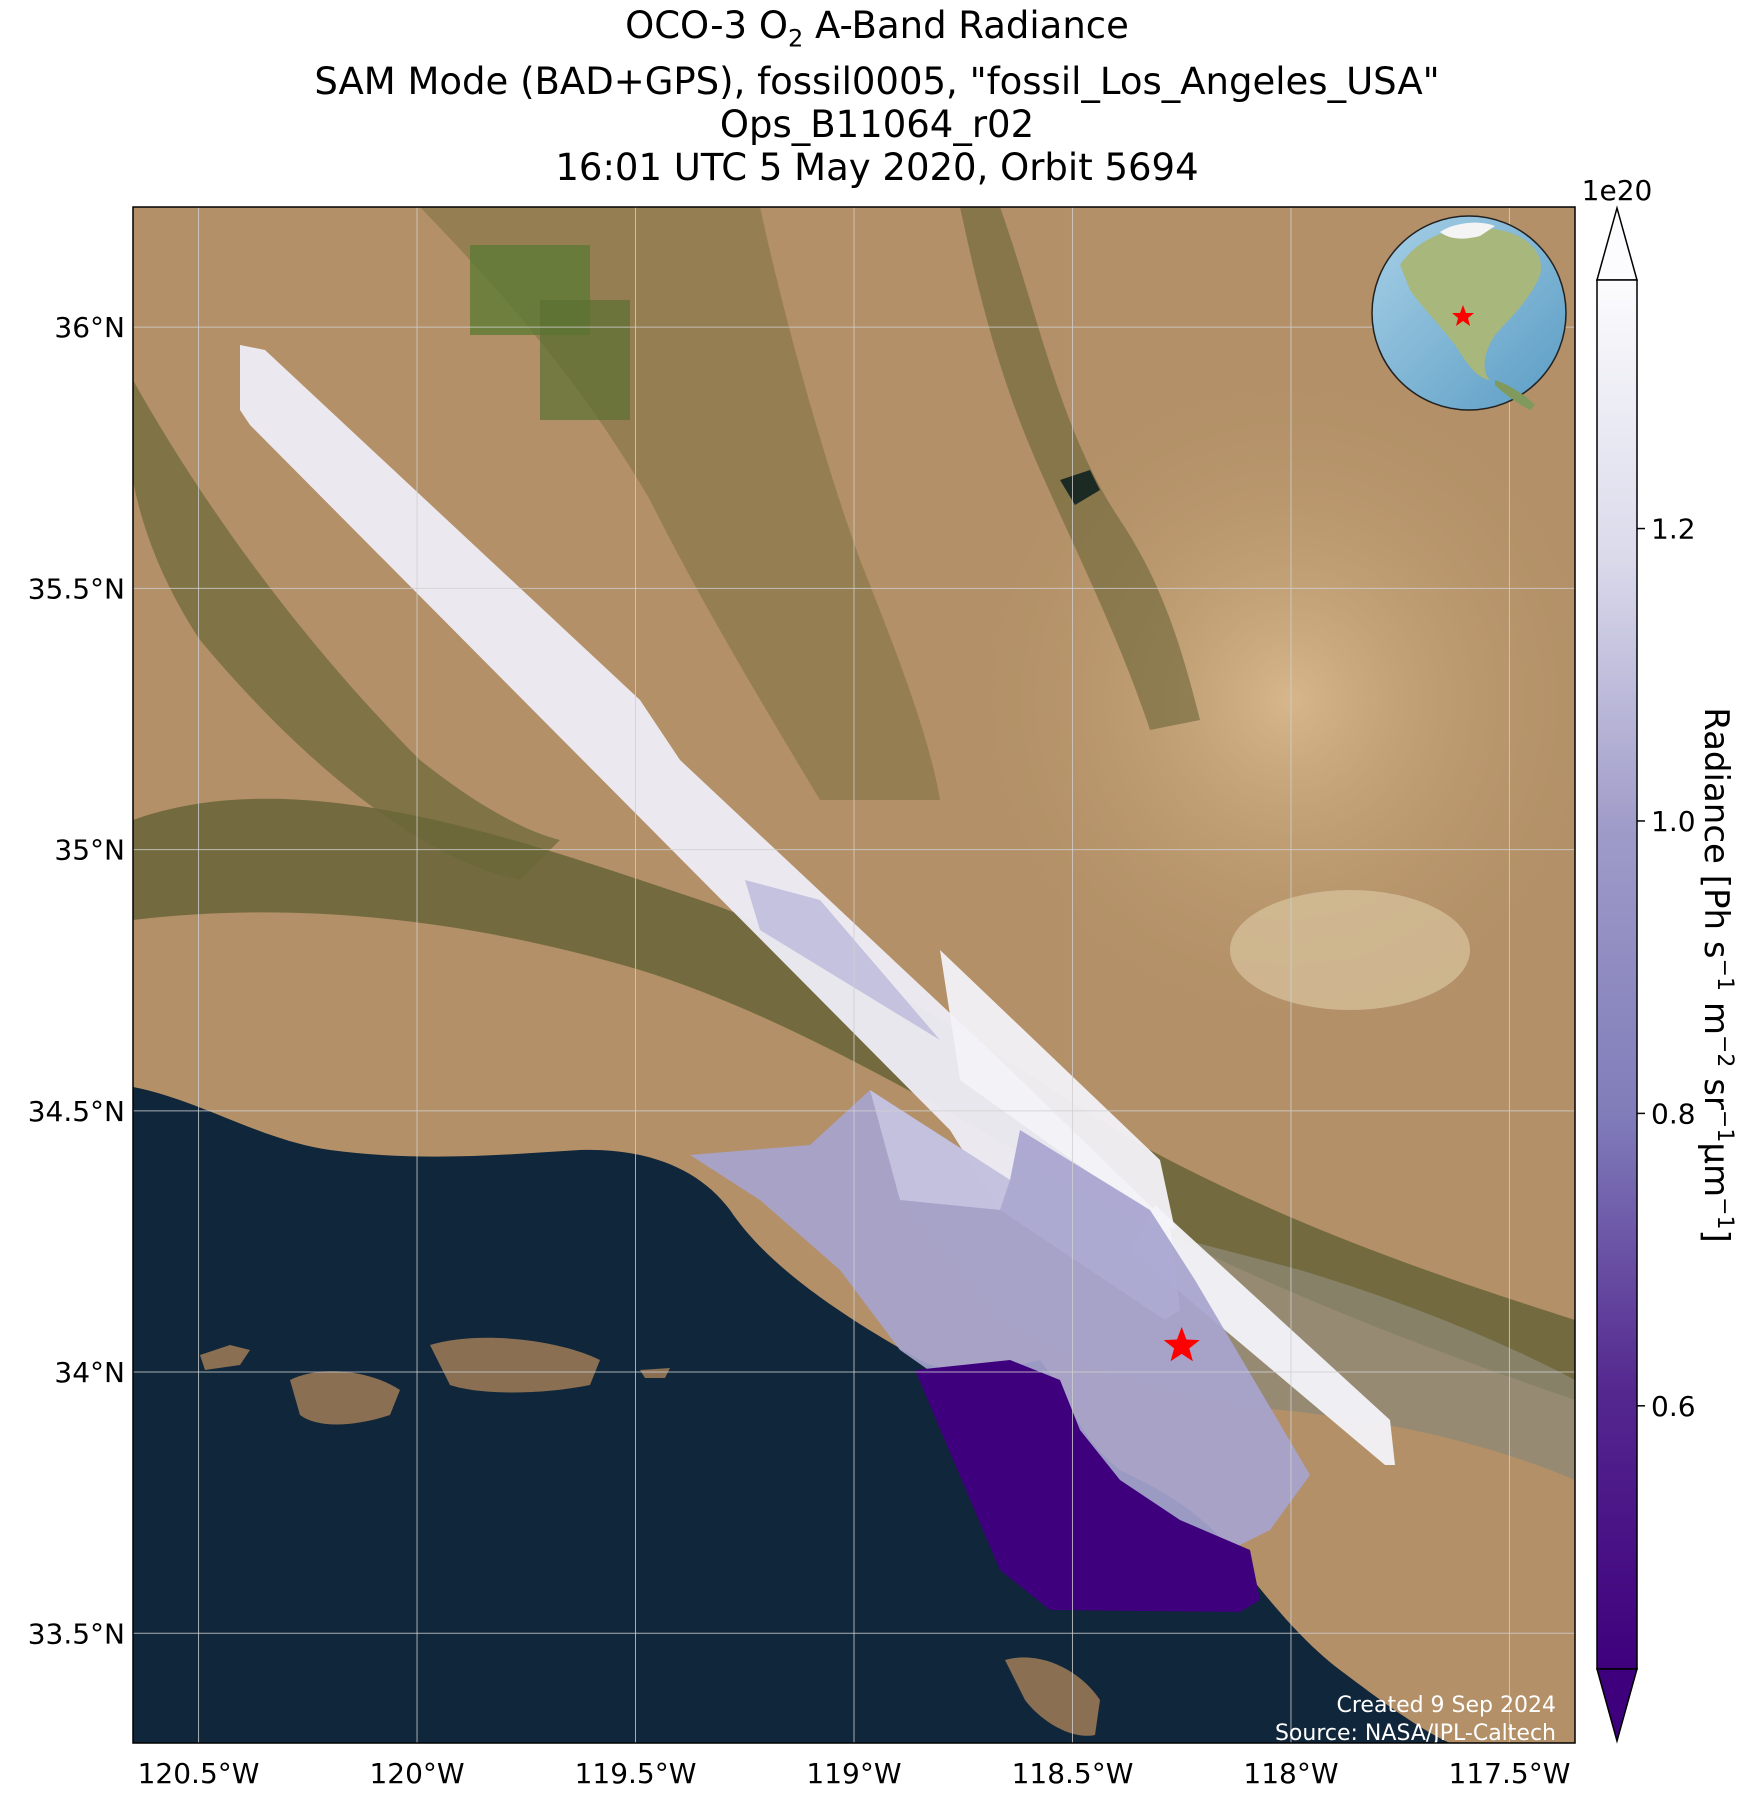  Describe the element at coordinates (515, 1365) in the screenshot. I see `island-santa-cruz` at that location.